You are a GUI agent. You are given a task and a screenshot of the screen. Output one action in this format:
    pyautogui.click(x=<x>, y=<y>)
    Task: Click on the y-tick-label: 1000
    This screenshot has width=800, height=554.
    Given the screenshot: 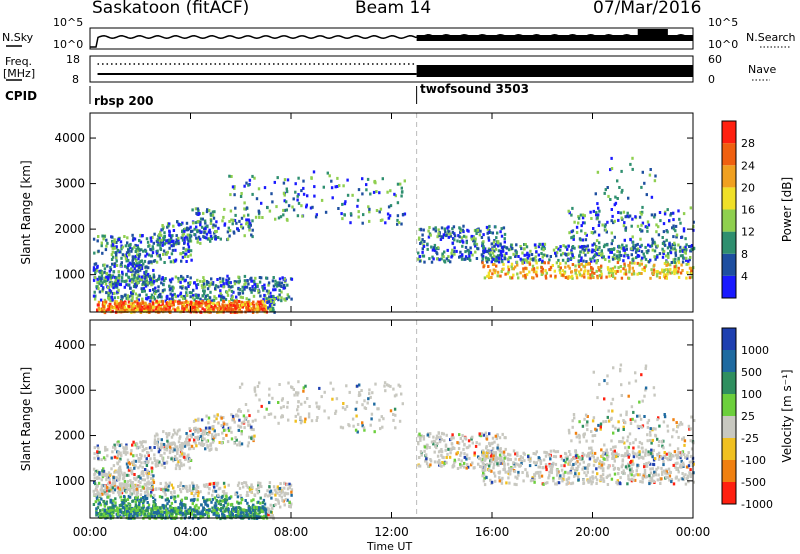 What is the action you would take?
    pyautogui.click(x=69, y=275)
    